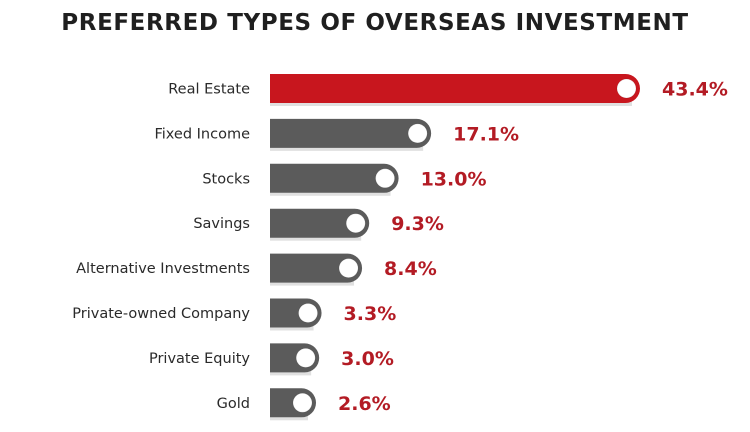 The width and height of the screenshot is (750, 432). What do you see at coordinates (163, 269) in the screenshot?
I see `category-label: Alternative Investments` at bounding box center [163, 269].